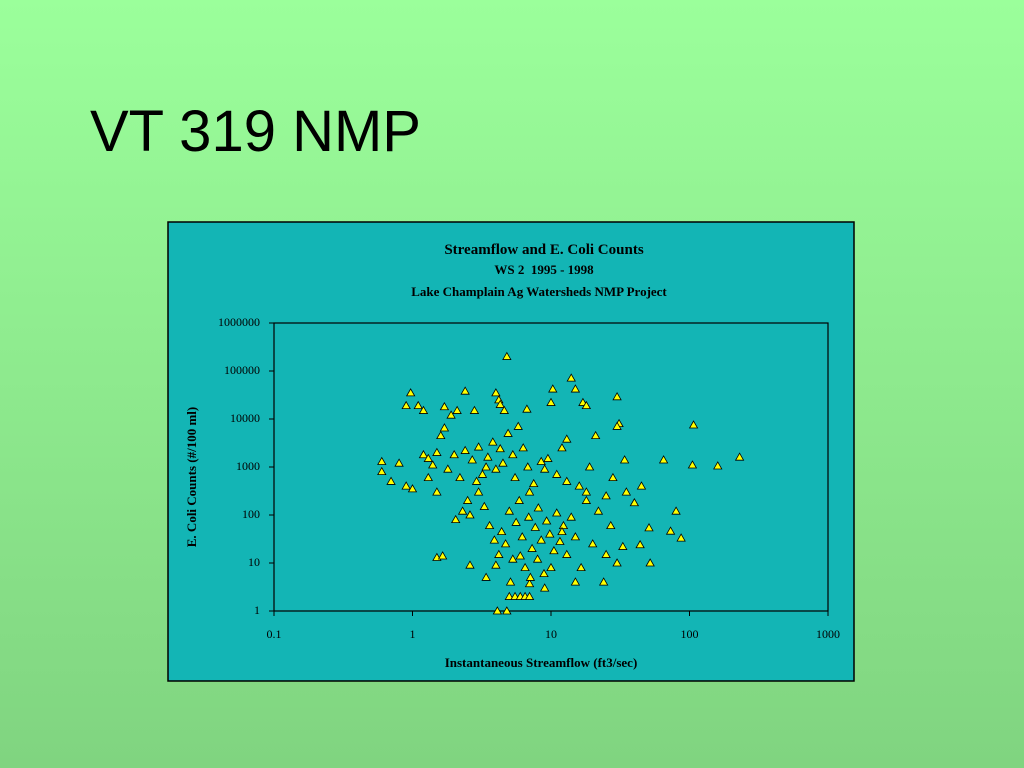 The width and height of the screenshot is (1024, 768). Describe the element at coordinates (539, 291) in the screenshot. I see `chart-subtitle: Lake Champlain Ag Watersheds NMP Project` at that location.